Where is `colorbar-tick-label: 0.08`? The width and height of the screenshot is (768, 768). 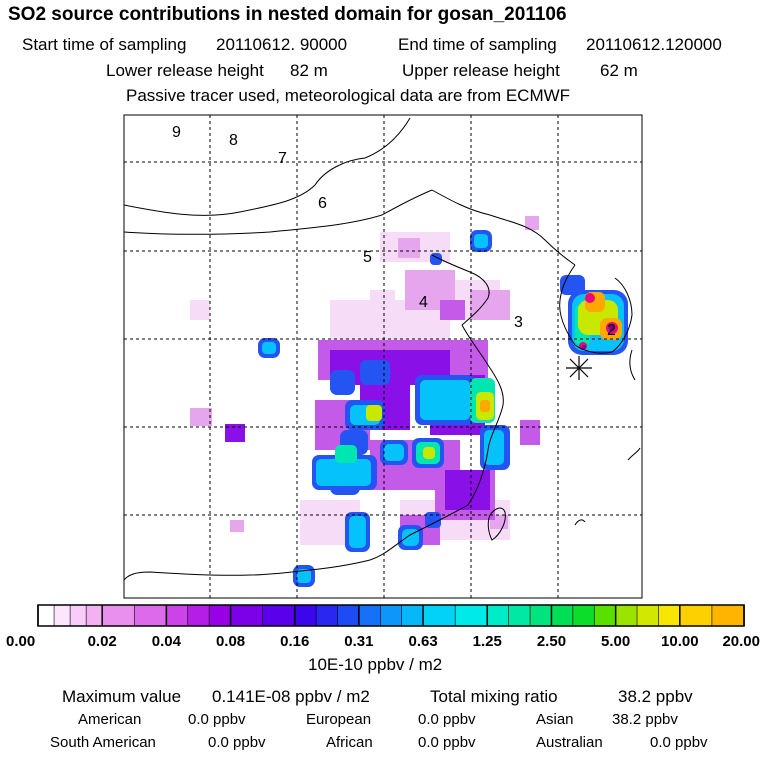 colorbar-tick-label: 0.08 is located at coordinates (230, 641).